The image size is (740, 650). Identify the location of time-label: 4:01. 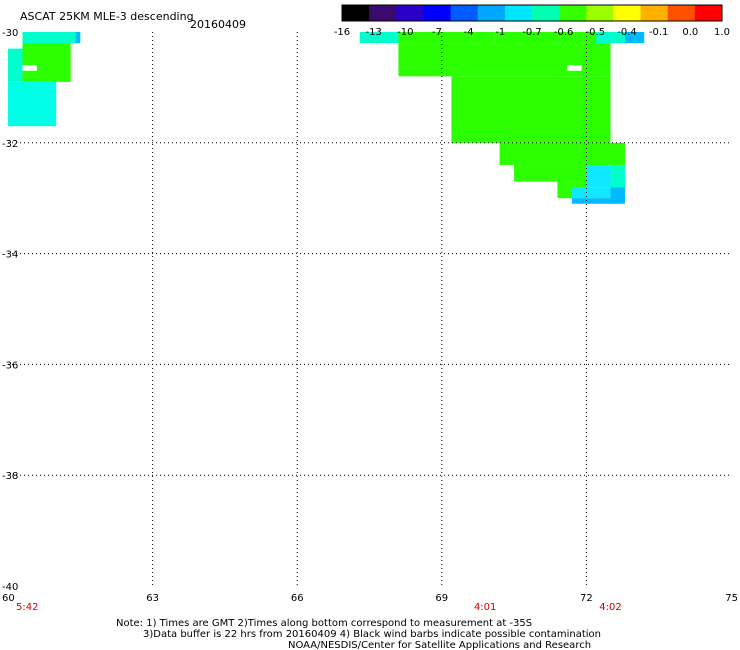
(485, 607).